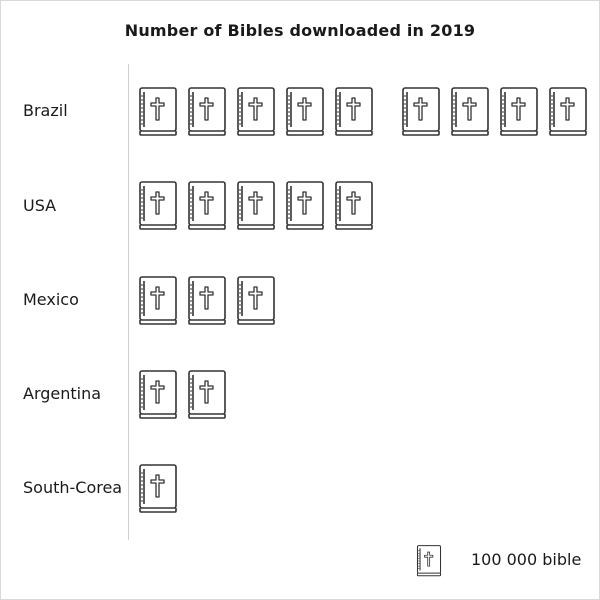  I want to click on category-label-brazil: Brazil, so click(45, 110).